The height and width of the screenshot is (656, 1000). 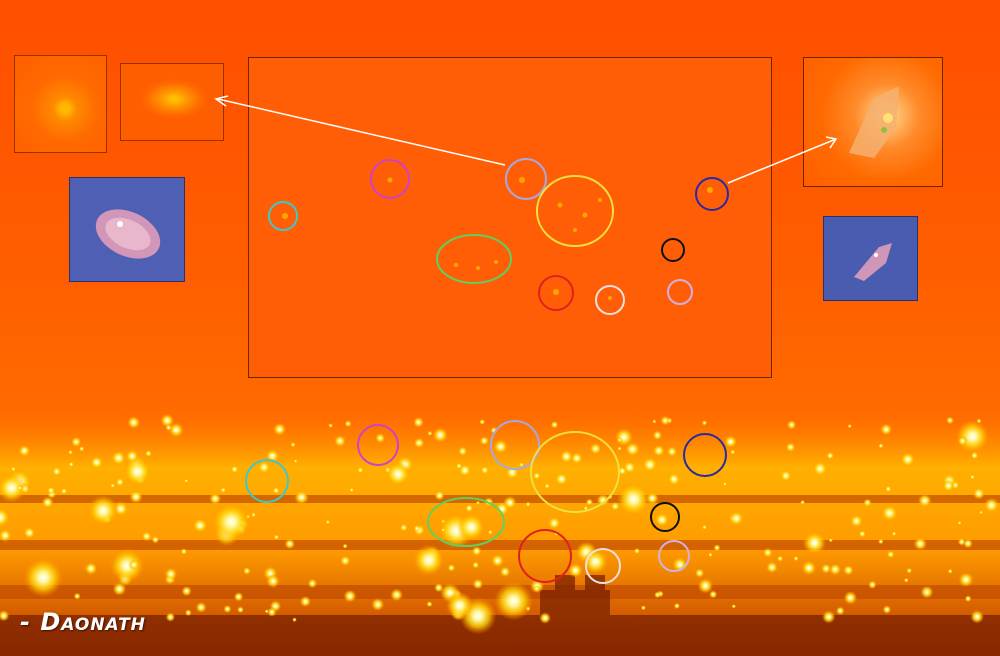 What do you see at coordinates (83, 622) in the screenshot?
I see `photographer-signature: - Daonath` at bounding box center [83, 622].